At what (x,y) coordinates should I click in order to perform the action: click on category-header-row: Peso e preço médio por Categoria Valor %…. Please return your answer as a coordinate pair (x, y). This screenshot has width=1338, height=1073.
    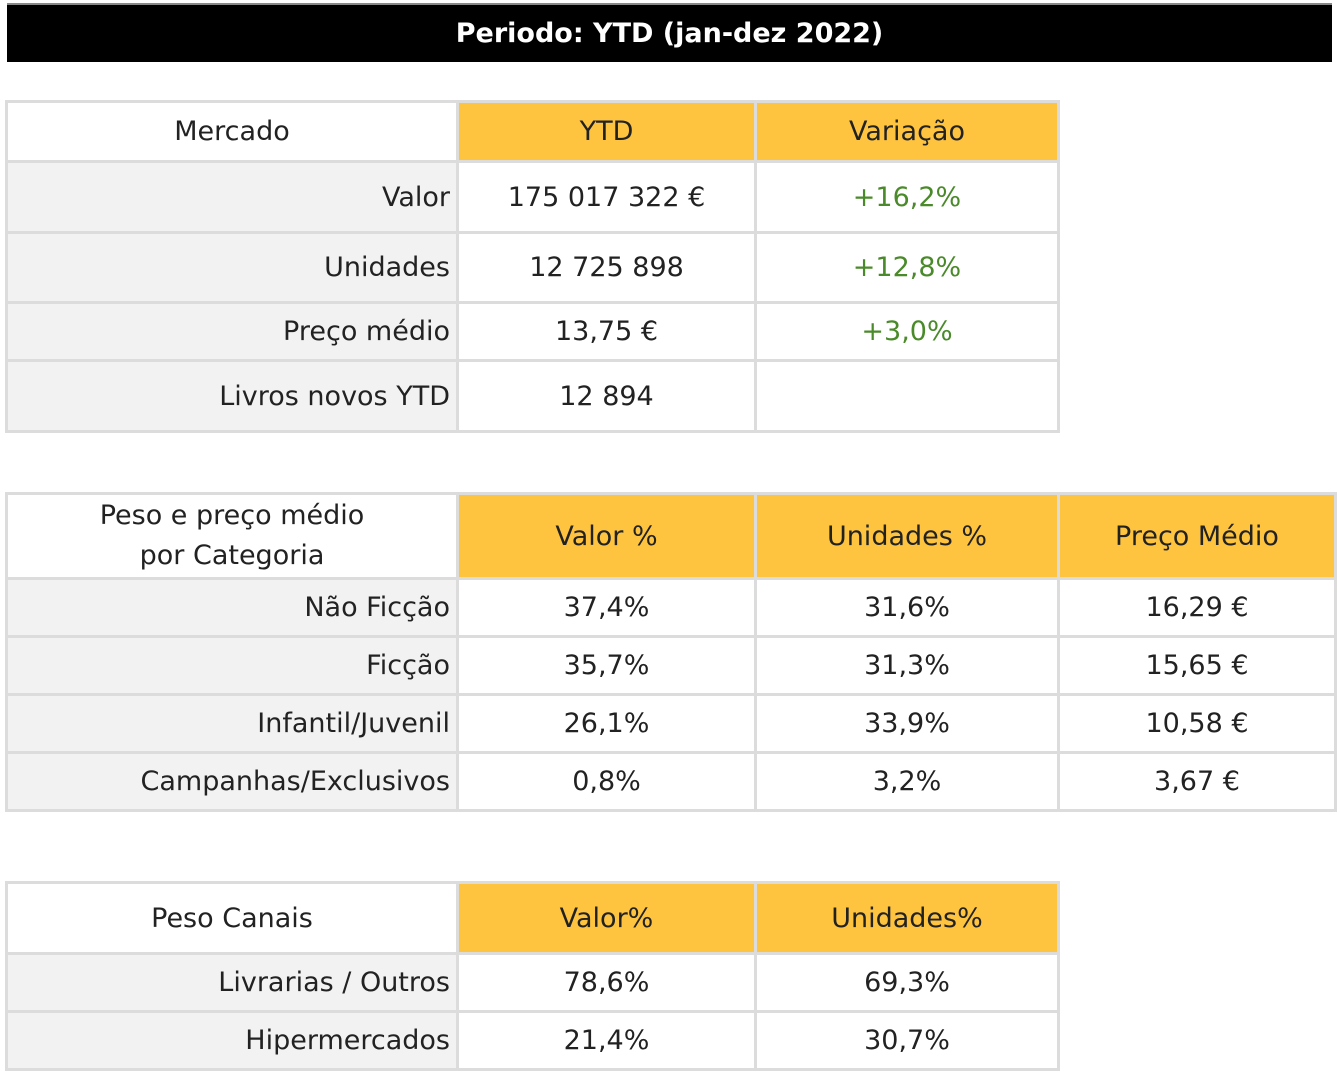
    Looking at the image, I should click on (671, 536).